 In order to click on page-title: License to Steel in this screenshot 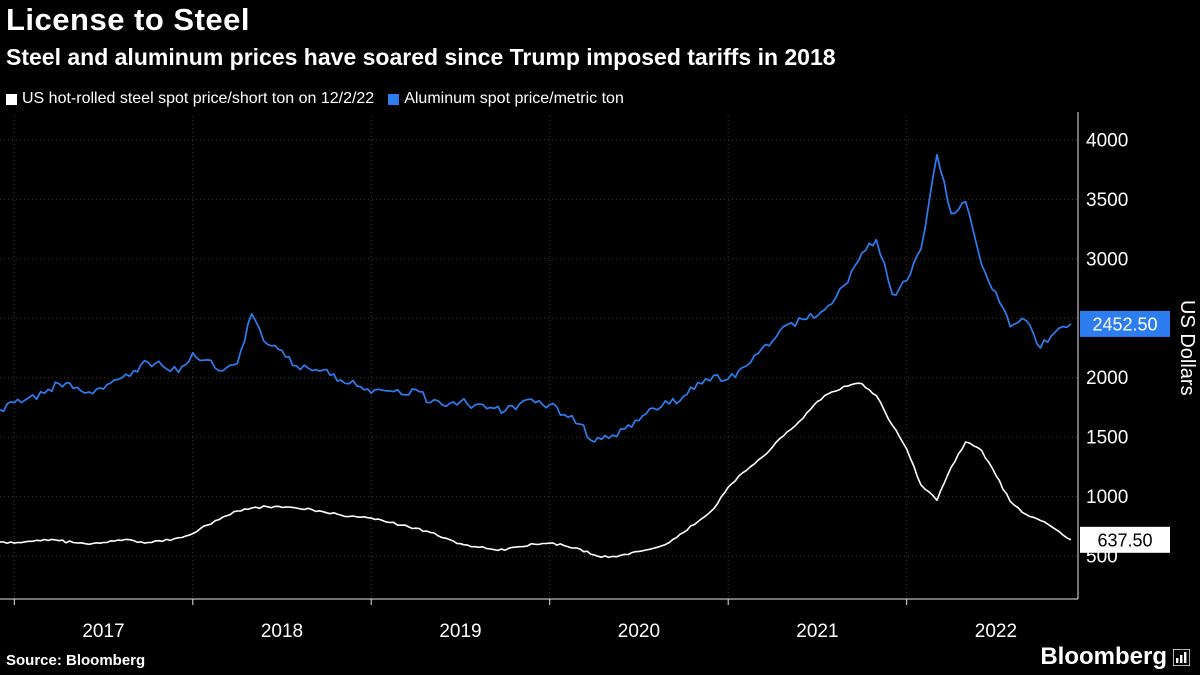, I will do `click(128, 19)`.